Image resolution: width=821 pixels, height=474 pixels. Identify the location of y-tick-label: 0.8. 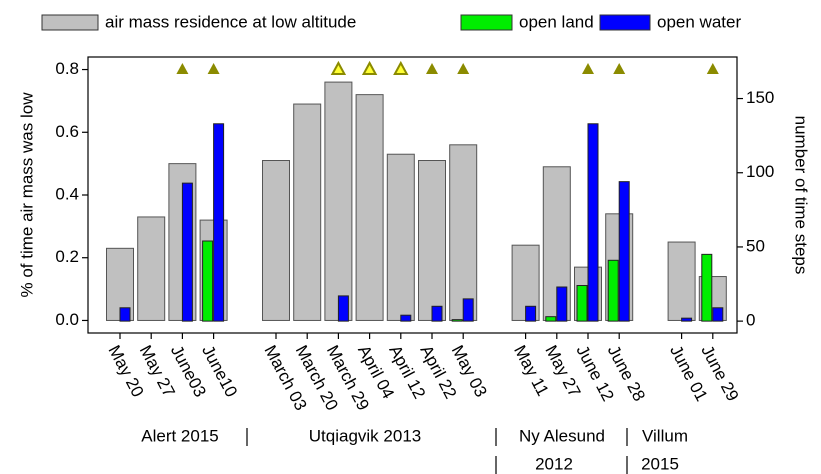
(67, 68).